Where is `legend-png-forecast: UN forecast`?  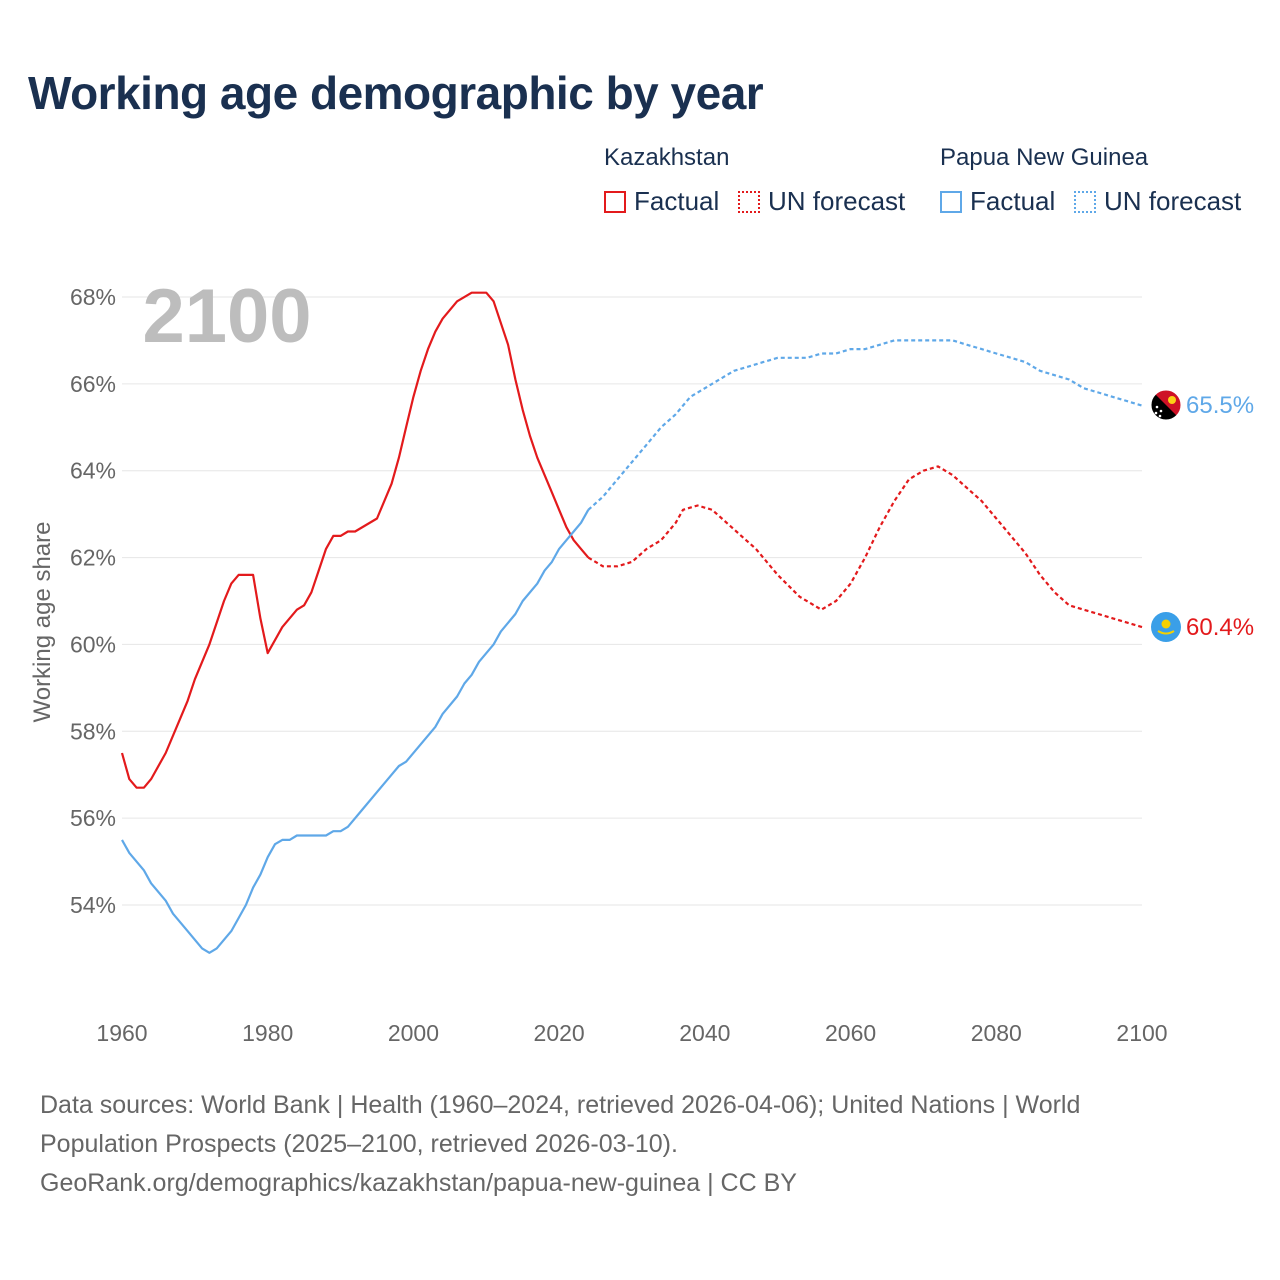
legend-png-forecast: UN forecast is located at coordinates (1157, 201).